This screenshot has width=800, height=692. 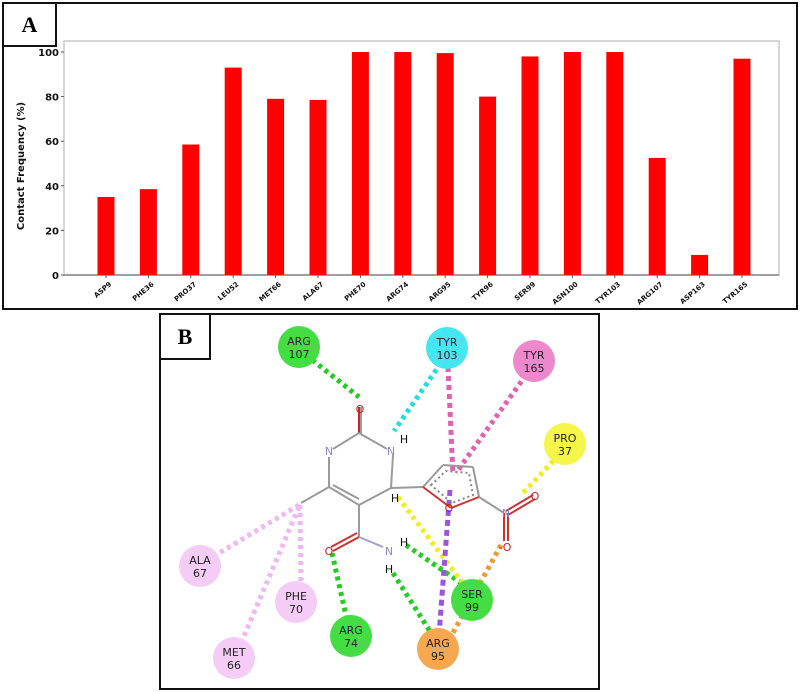 I want to click on residue-name: MET, so click(x=233, y=652).